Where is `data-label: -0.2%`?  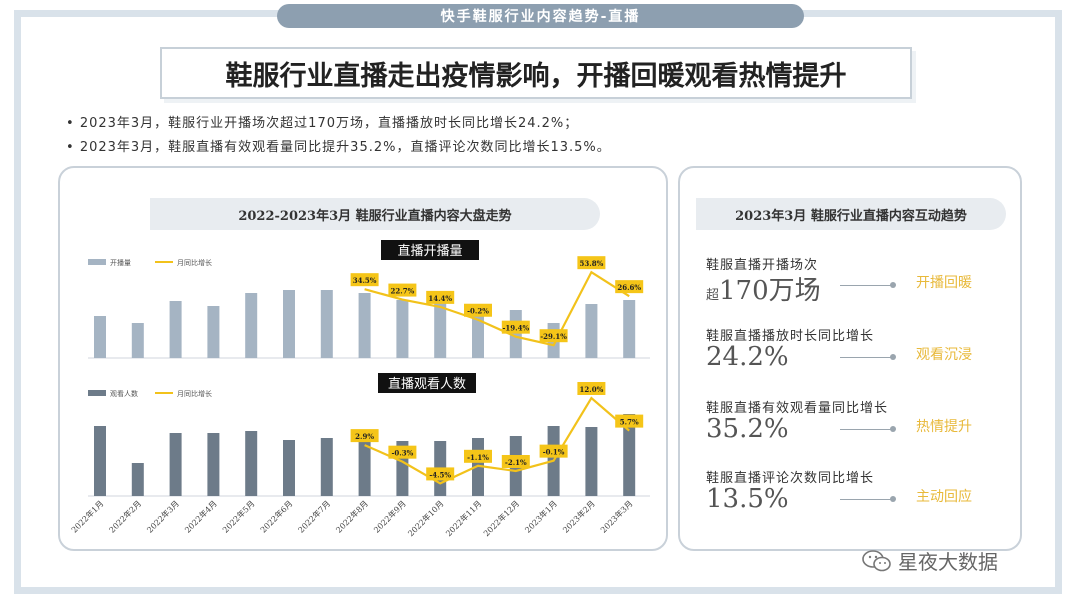 data-label: -0.2% is located at coordinates (478, 311).